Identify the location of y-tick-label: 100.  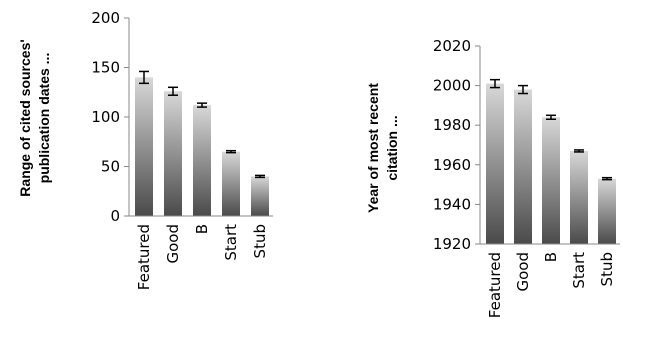
(105, 117).